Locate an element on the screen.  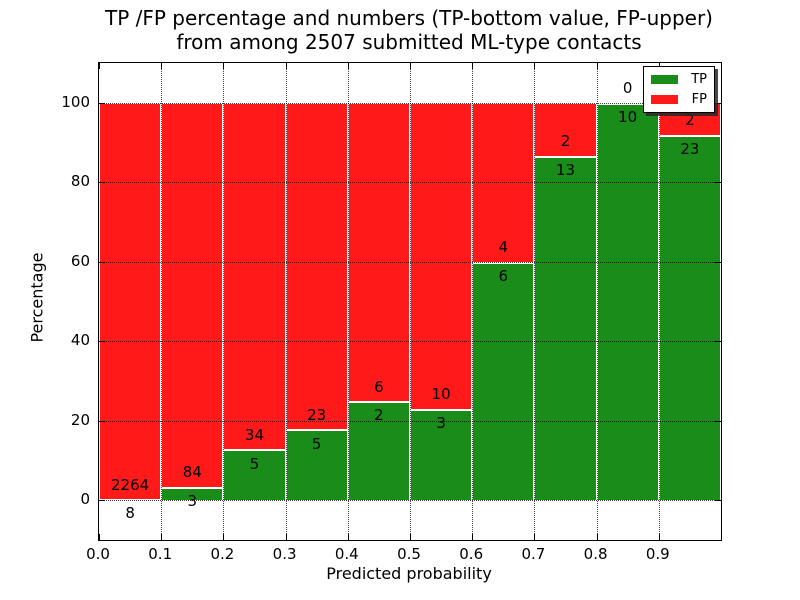
bar-count-label-tp: 13 is located at coordinates (565, 170).